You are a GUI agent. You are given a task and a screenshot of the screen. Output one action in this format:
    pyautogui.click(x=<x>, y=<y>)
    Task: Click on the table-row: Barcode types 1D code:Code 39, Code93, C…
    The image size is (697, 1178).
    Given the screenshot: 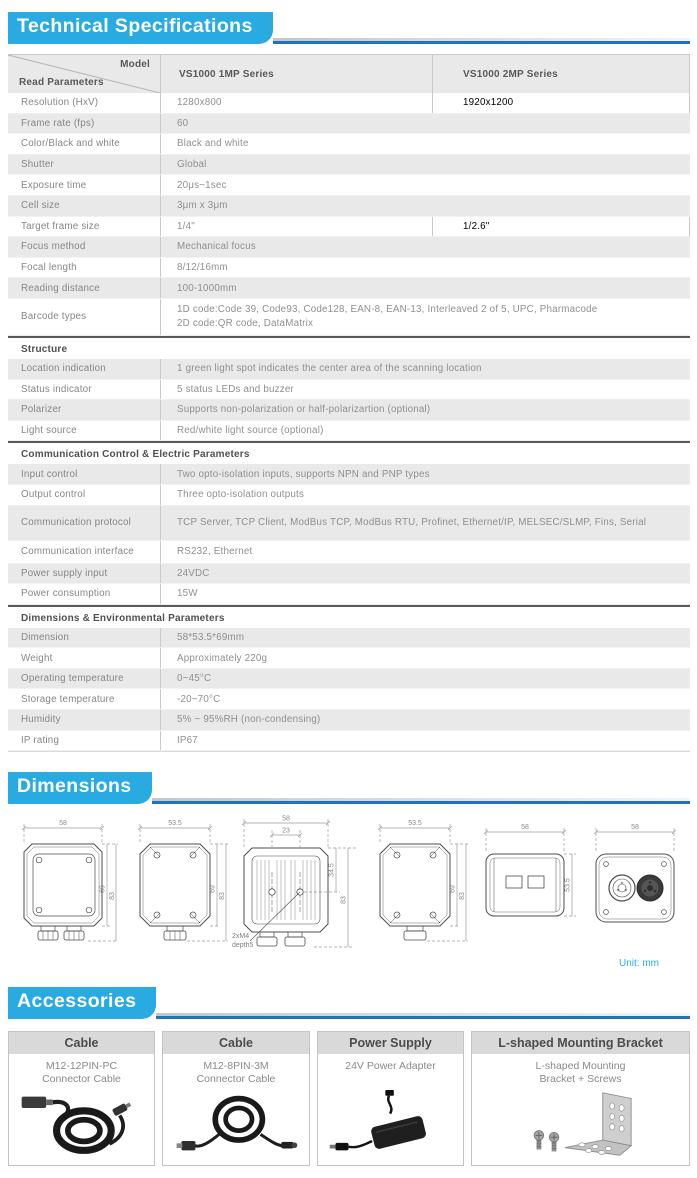 What is the action you would take?
    pyautogui.click(x=349, y=317)
    